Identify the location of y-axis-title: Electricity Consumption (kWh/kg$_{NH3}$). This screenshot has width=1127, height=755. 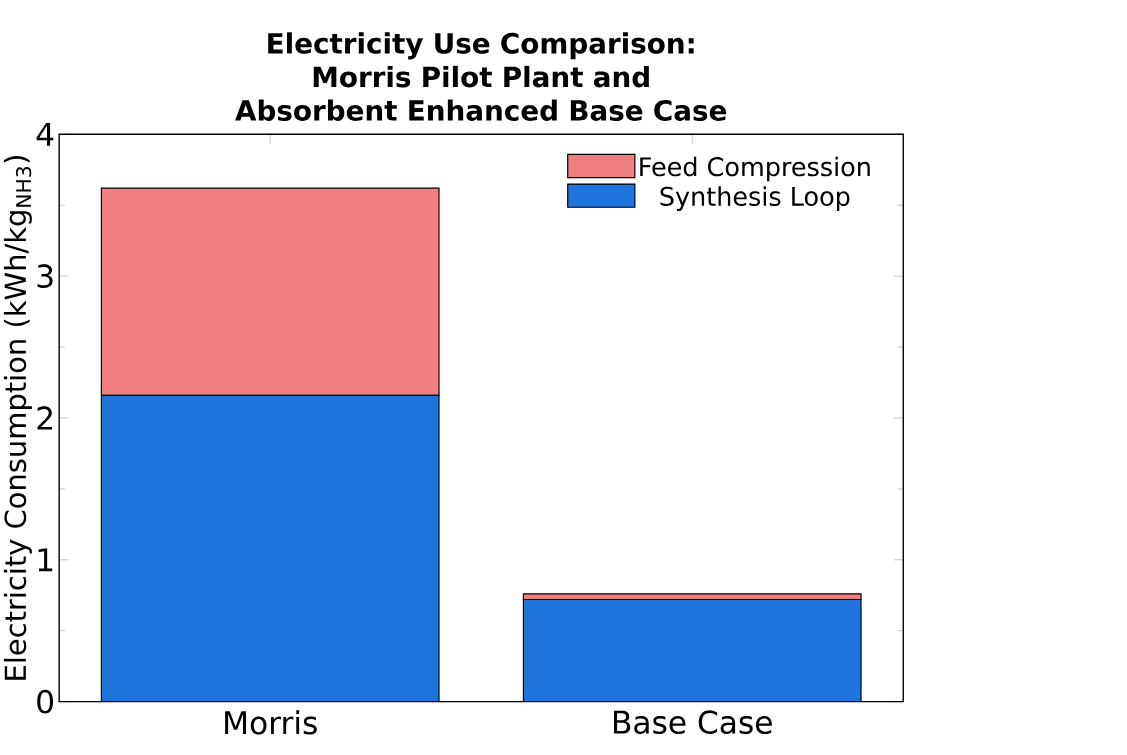
(17, 418).